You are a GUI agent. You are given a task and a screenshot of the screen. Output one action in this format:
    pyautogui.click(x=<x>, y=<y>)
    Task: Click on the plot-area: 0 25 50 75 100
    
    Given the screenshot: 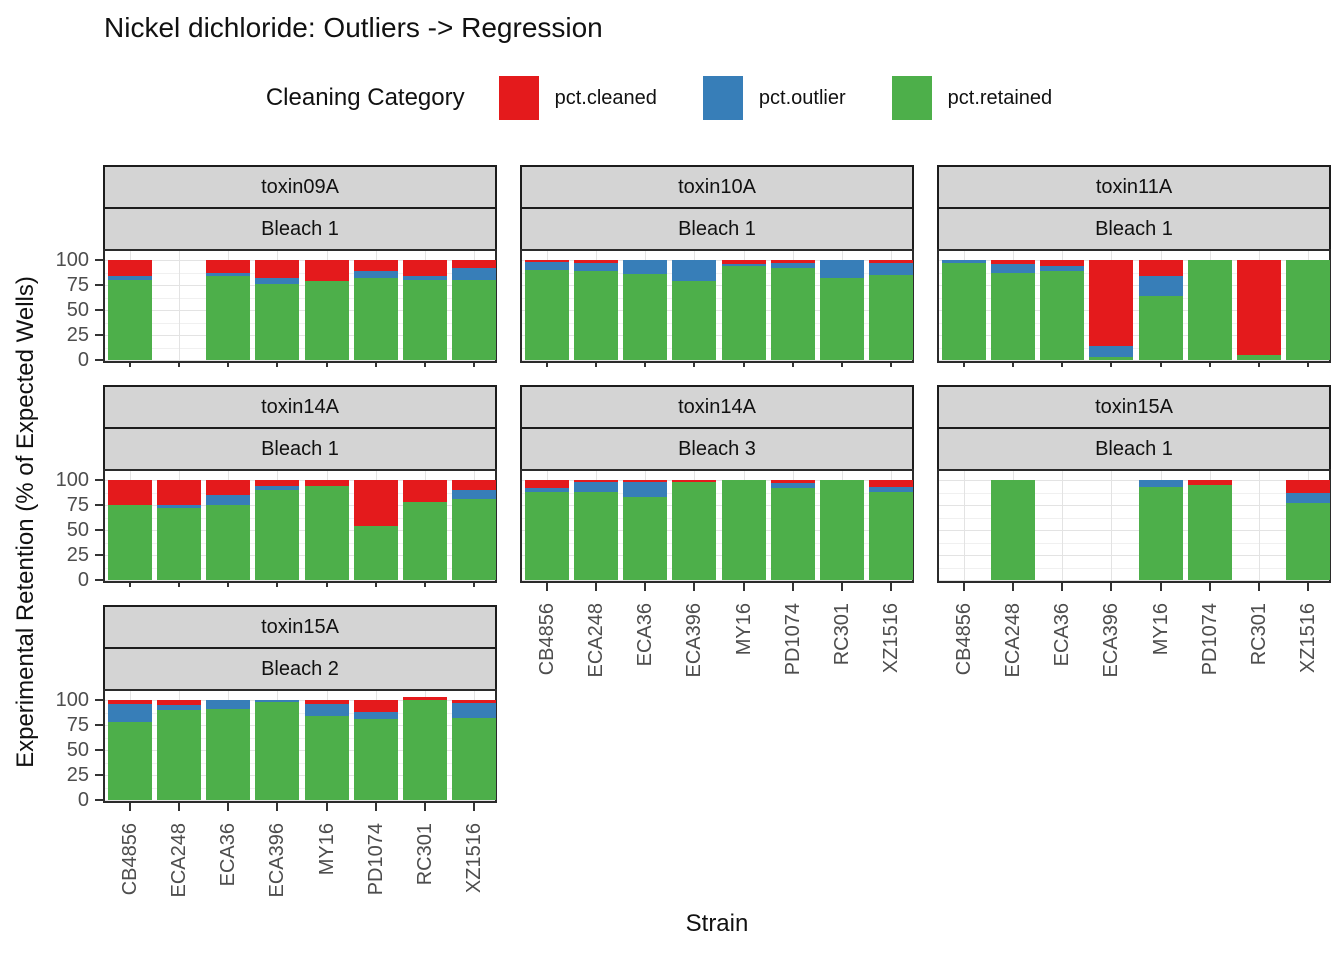 What is the action you would take?
    pyautogui.click(x=276, y=530)
    